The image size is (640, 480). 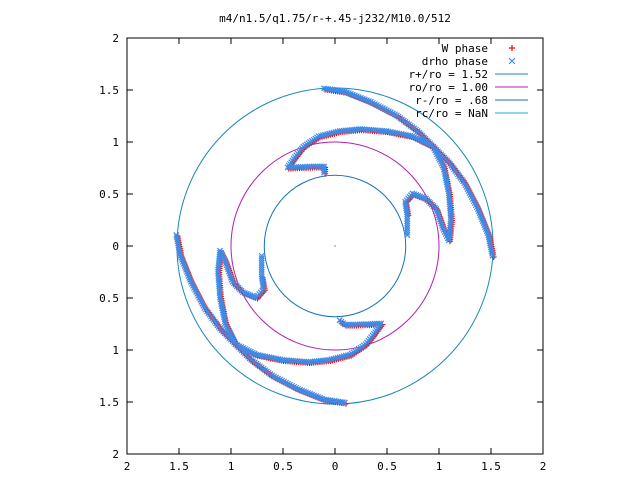 I want to click on legend-label: r-/ro = .68, so click(x=451, y=100).